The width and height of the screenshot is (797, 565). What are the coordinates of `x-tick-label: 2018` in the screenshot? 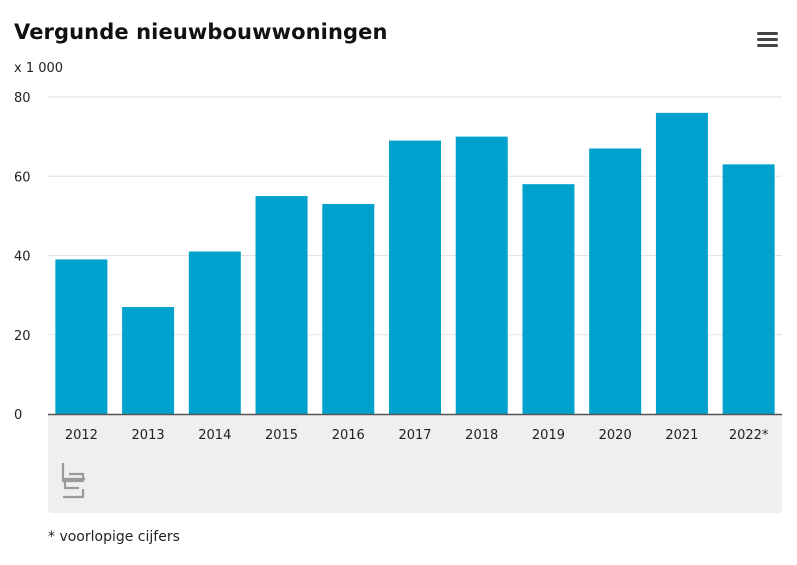 It's located at (481, 435).